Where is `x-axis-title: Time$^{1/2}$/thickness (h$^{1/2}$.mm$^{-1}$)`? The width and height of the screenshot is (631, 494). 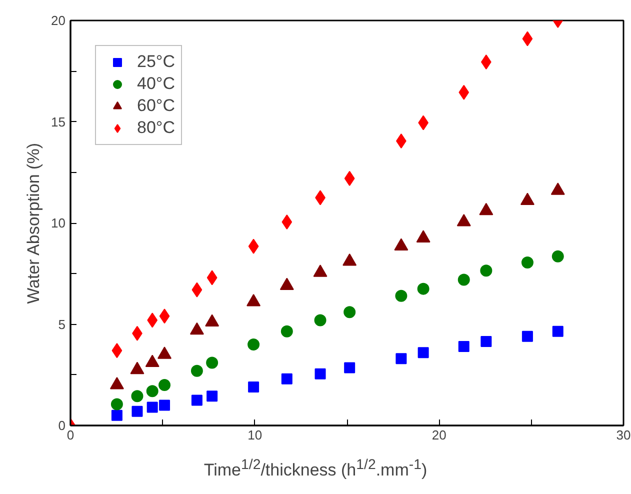 x-axis-title: Time$^{1/2}$/thickness (h$^{1/2}$.mm$^{-1}$) is located at coordinates (315, 469).